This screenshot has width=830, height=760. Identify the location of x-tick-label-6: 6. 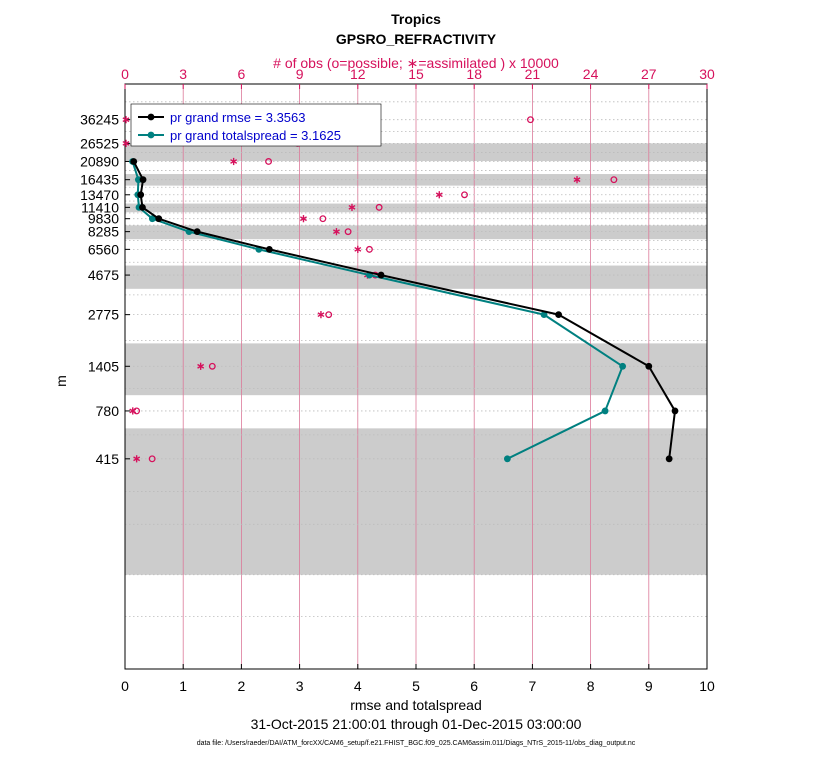
(474, 686).